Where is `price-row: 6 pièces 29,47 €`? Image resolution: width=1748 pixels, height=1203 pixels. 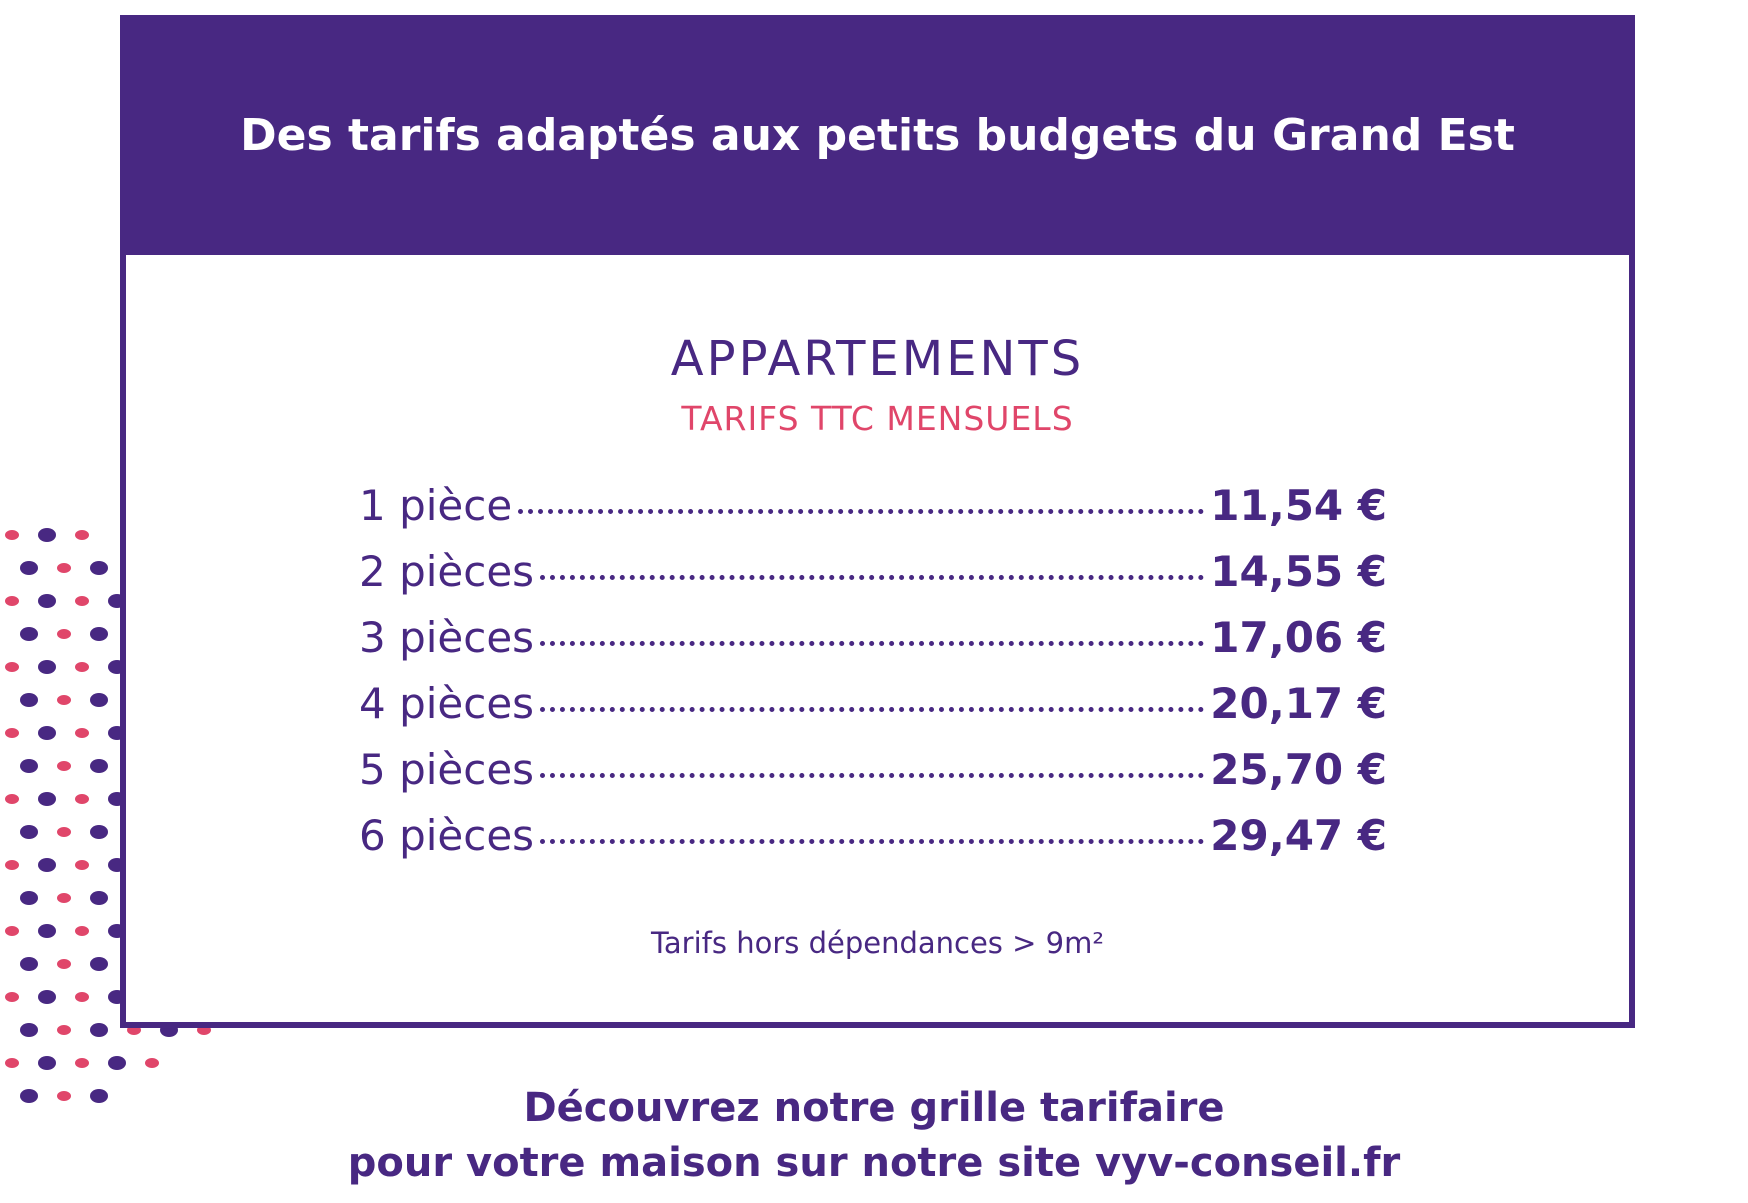
price-row: 6 pièces 29,47 € is located at coordinates (873, 844).